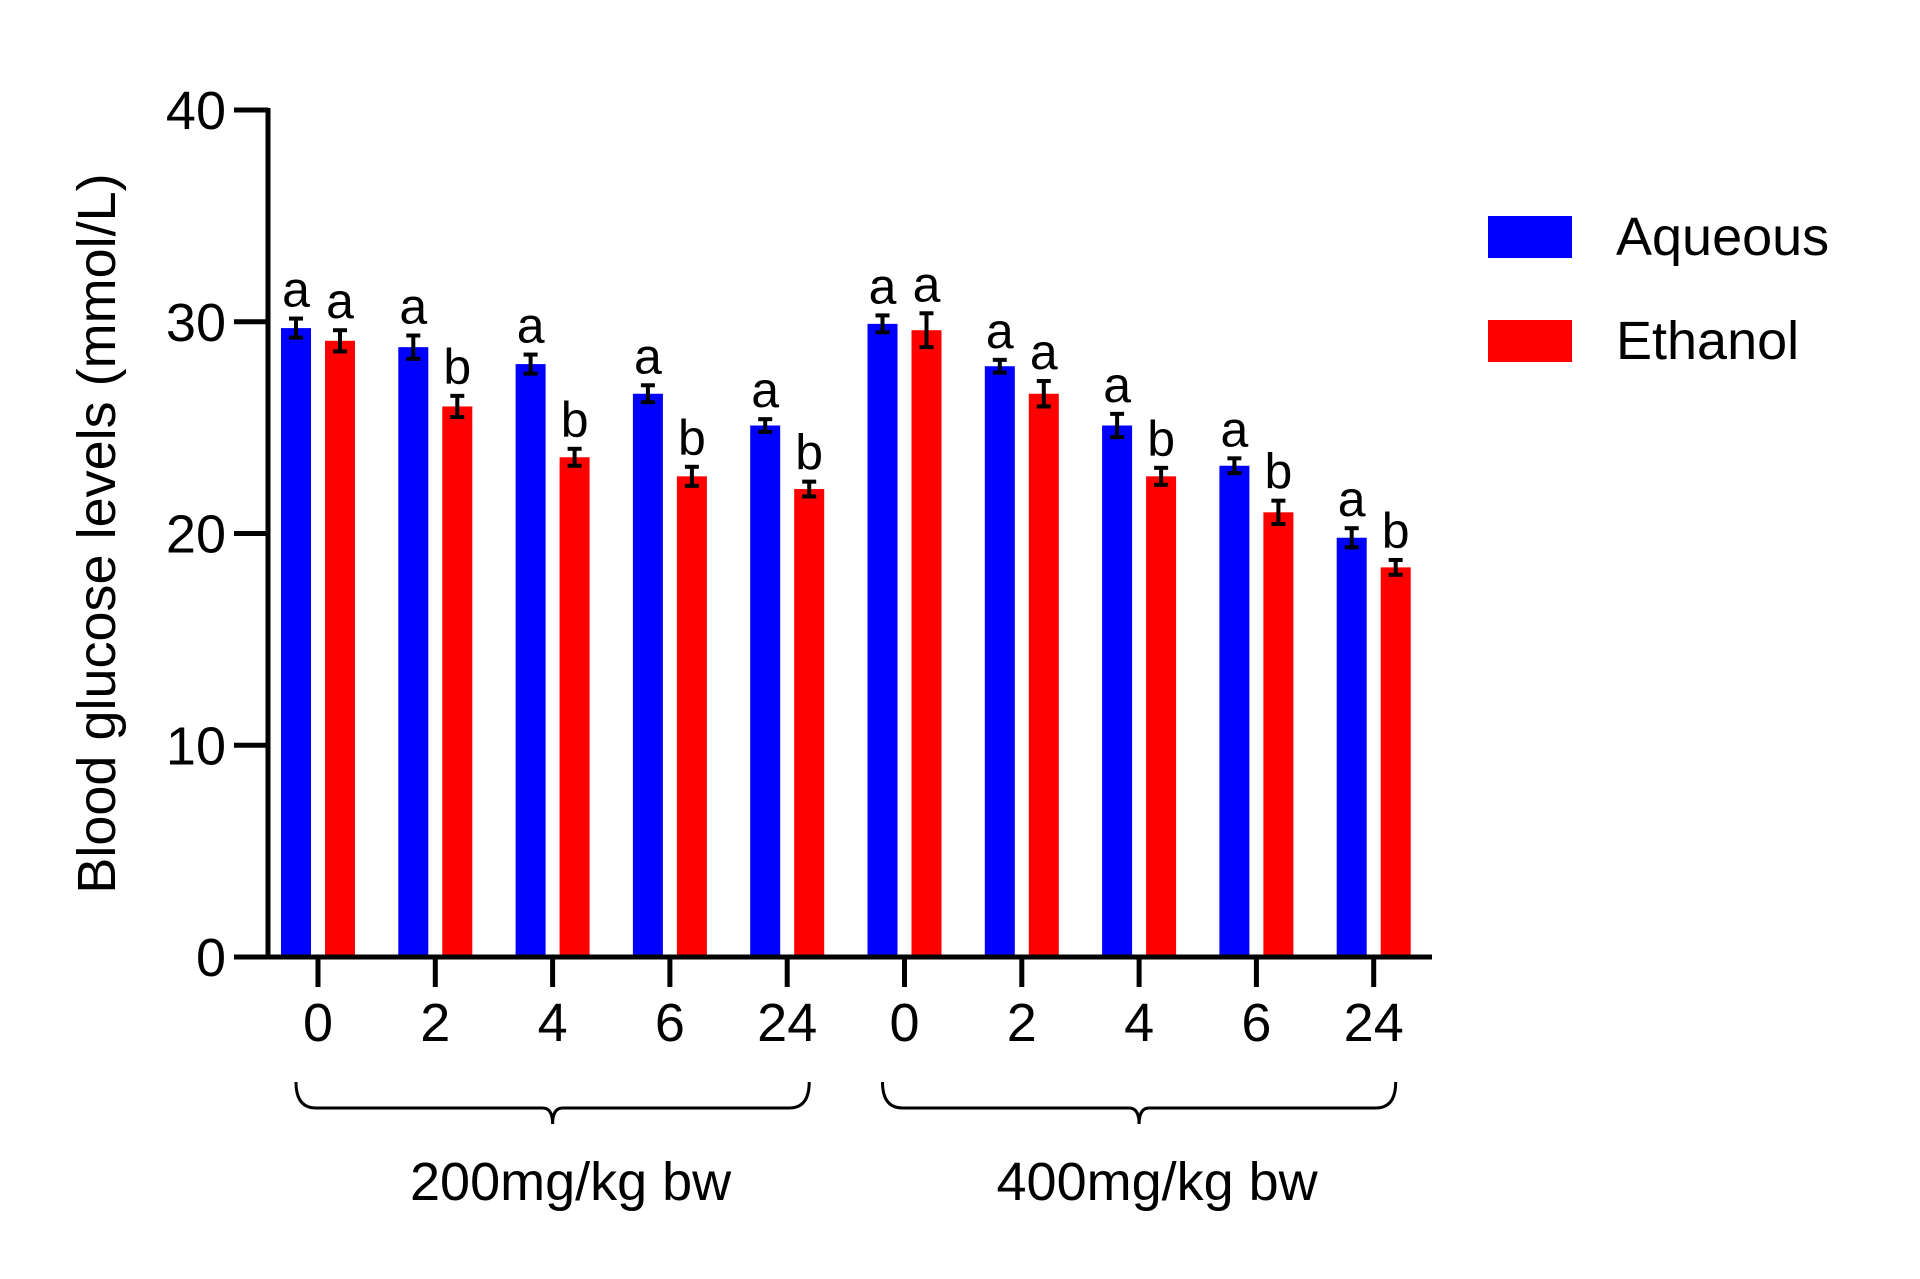 The width and height of the screenshot is (1920, 1279). I want to click on x-tick-label-7: 4, so click(1139, 1023).